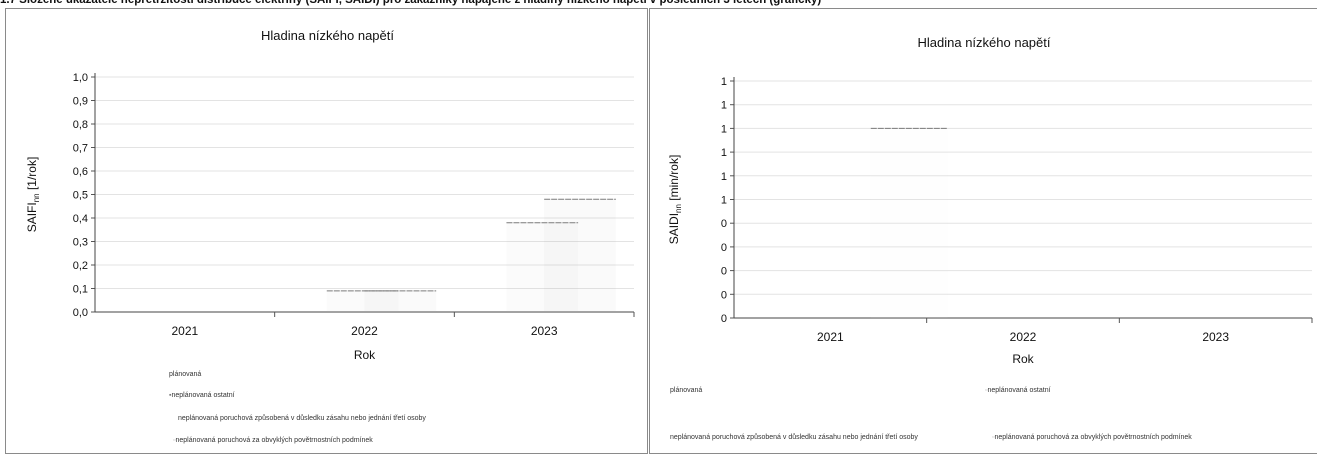  What do you see at coordinates (80, 102) in the screenshot?
I see `y-tick-label: 0,9` at bounding box center [80, 102].